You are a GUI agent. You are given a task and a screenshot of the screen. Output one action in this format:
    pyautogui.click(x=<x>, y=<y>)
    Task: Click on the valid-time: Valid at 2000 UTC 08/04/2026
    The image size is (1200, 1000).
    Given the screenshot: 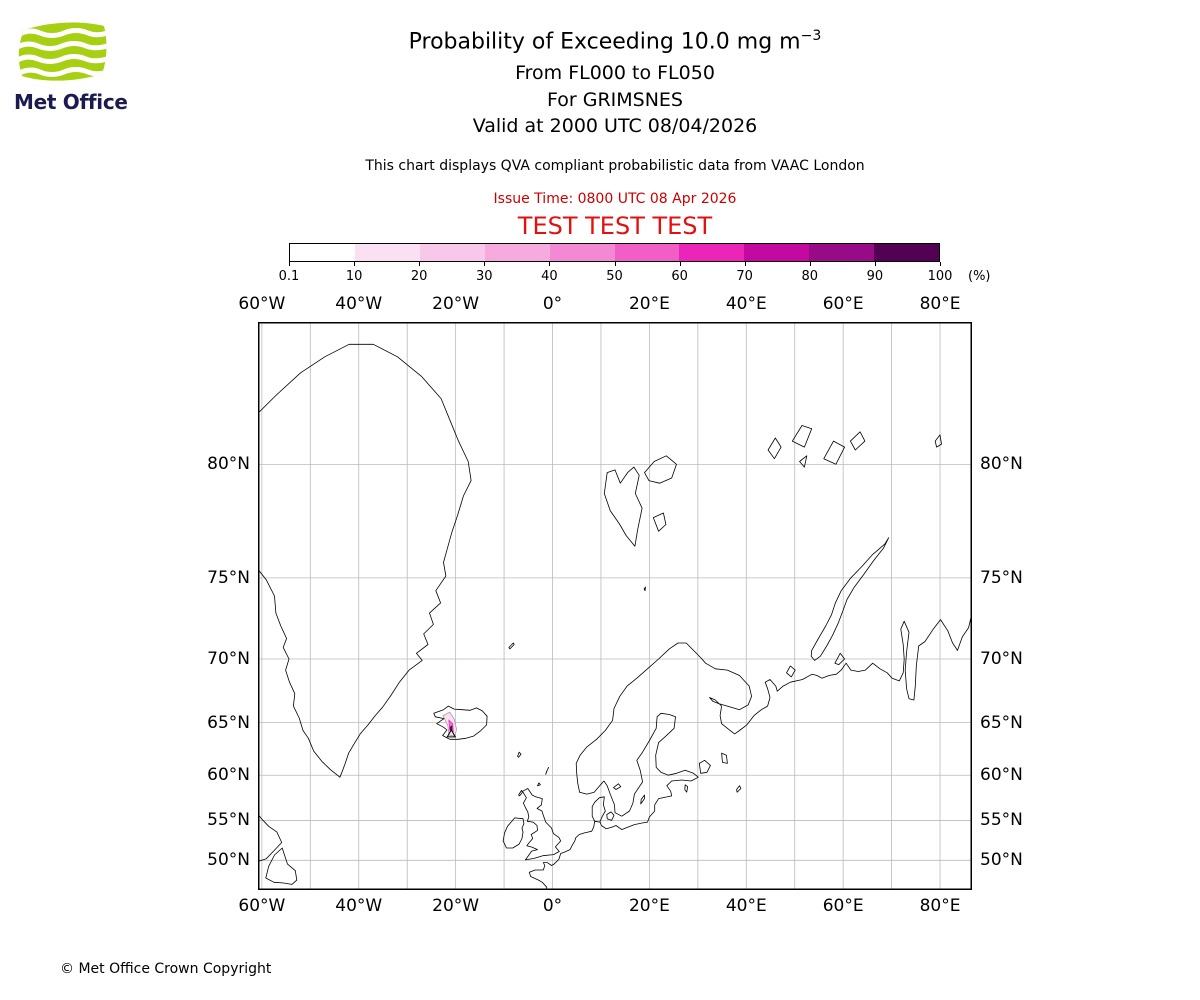 What is the action you would take?
    pyautogui.click(x=615, y=126)
    